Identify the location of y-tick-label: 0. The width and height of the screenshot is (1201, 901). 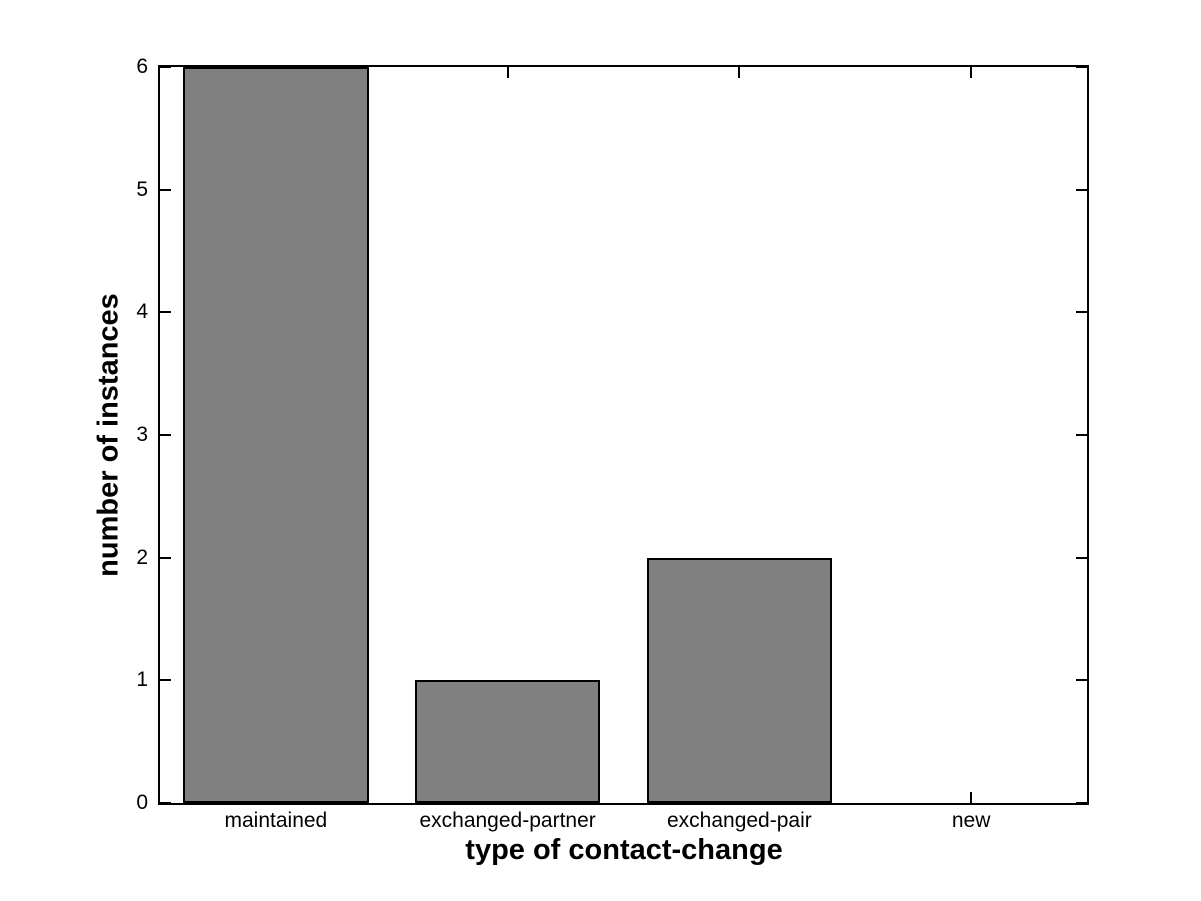
(142, 802).